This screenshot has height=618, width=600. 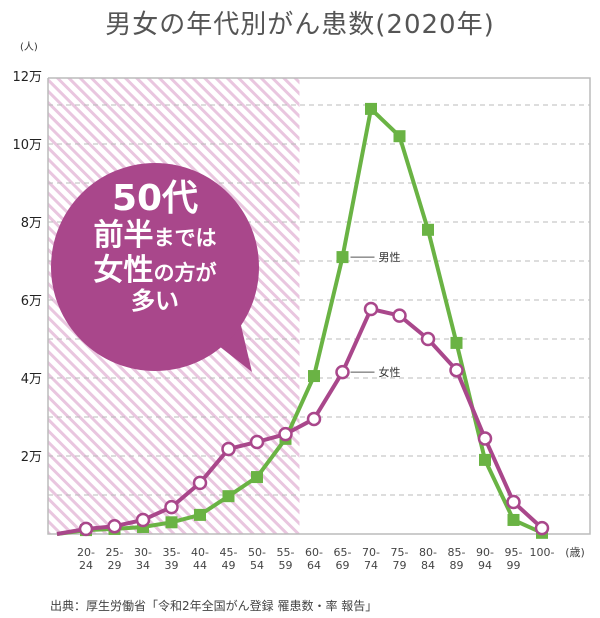 I want to click on y-tick-label: 8万, so click(x=31, y=223).